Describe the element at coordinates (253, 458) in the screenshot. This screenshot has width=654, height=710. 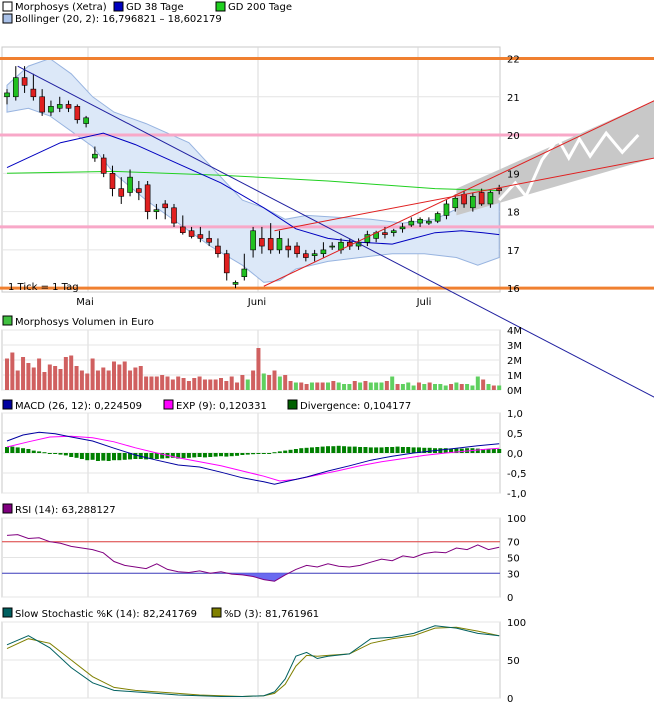
I see `macd-lines` at that location.